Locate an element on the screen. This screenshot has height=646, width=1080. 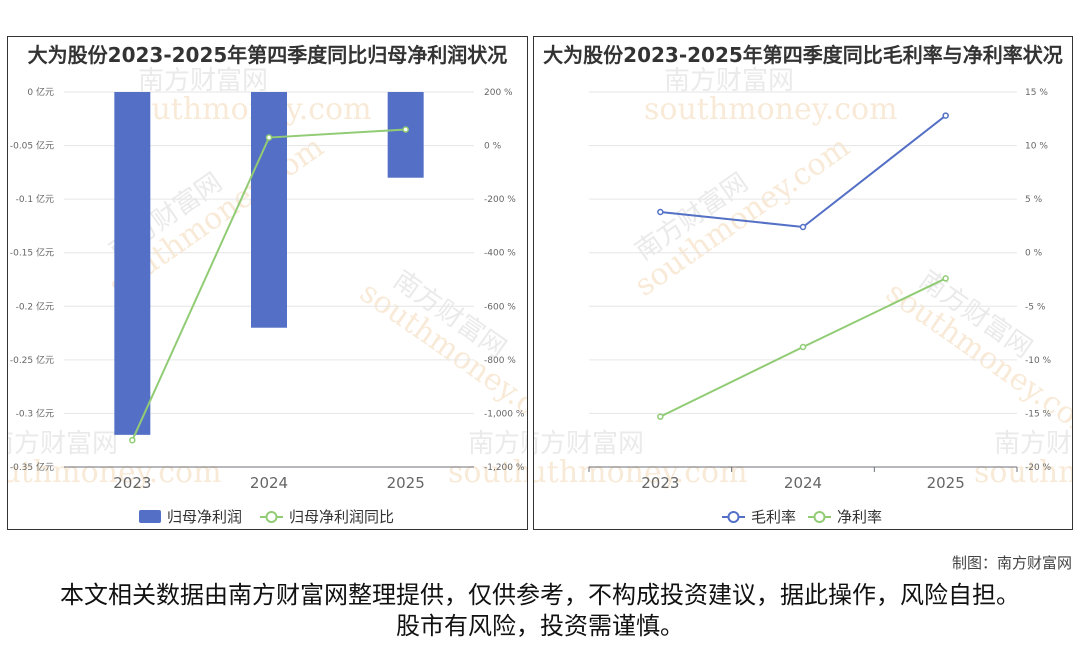
y-right-tick-label: -10 % is located at coordinates (1038, 361).